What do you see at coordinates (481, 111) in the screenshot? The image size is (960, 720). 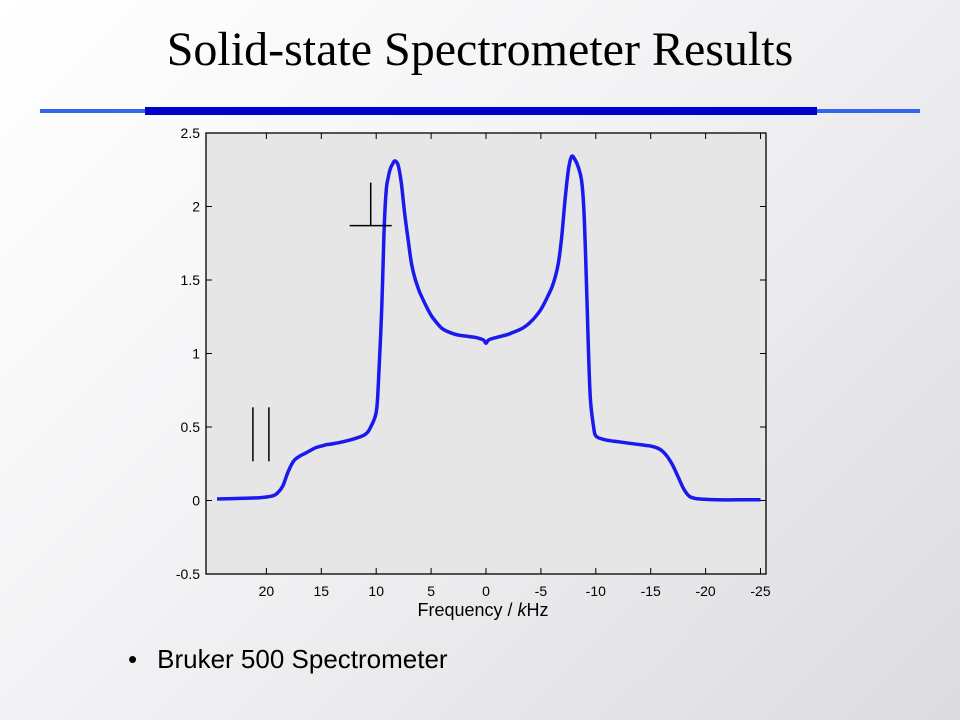 I see `title-underline-thick` at bounding box center [481, 111].